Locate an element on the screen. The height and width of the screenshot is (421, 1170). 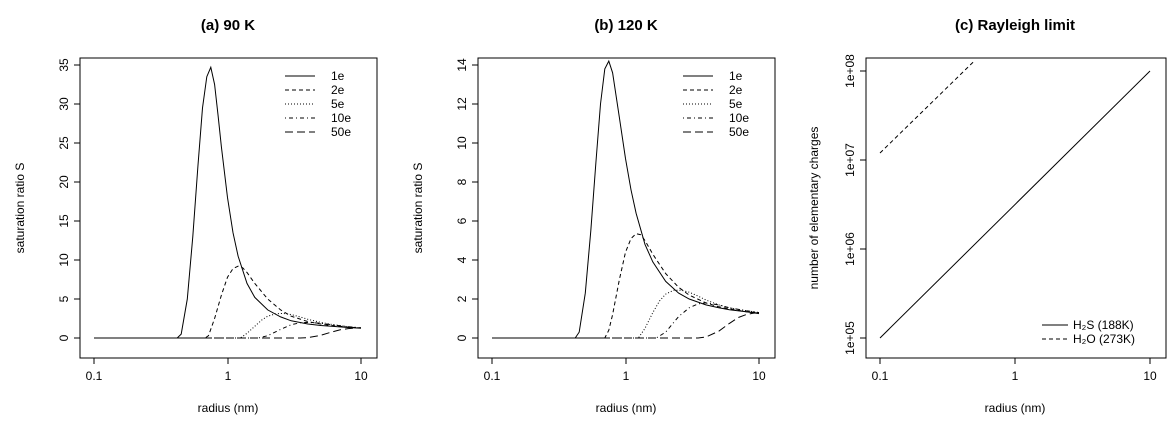
panel-b-xtick-0: 0.1 is located at coordinates (492, 376).